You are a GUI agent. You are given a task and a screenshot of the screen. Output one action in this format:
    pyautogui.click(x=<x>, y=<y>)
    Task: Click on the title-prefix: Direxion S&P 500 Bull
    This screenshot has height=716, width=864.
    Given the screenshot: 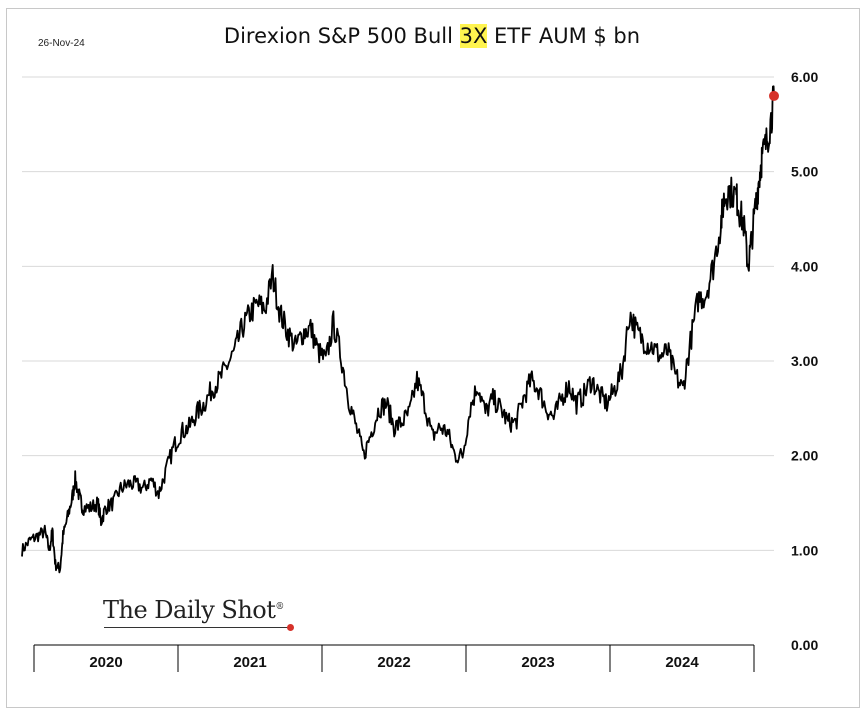 What is the action you would take?
    pyautogui.click(x=341, y=36)
    